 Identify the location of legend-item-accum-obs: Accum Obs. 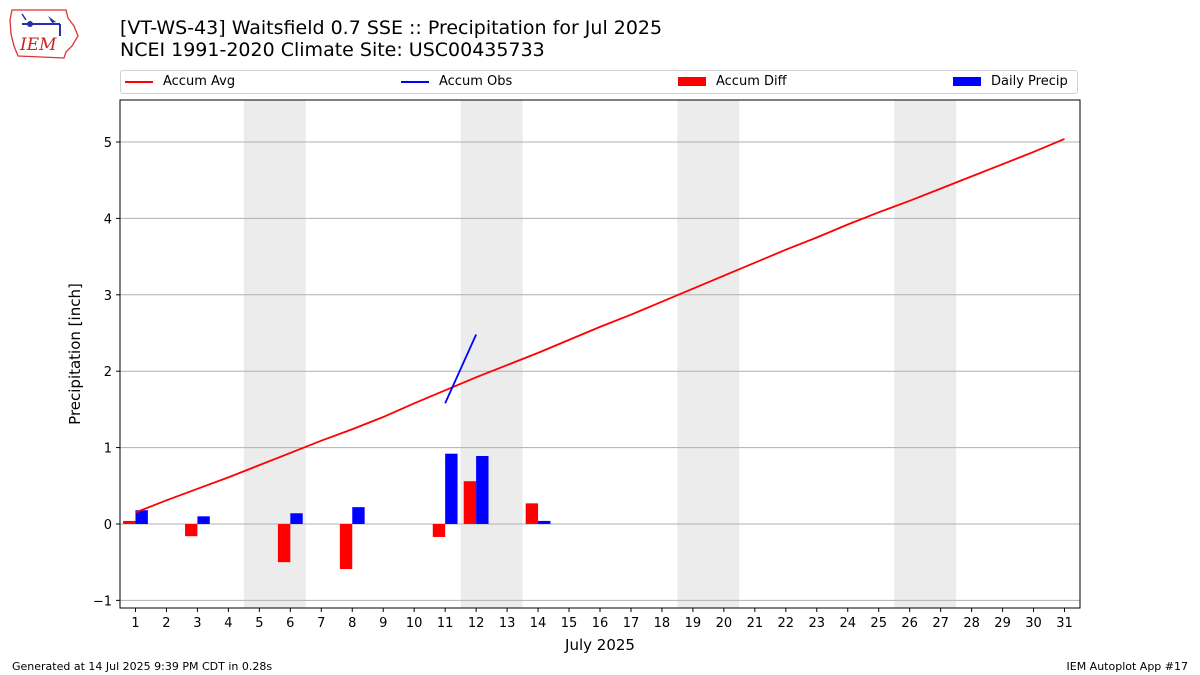
(456, 81).